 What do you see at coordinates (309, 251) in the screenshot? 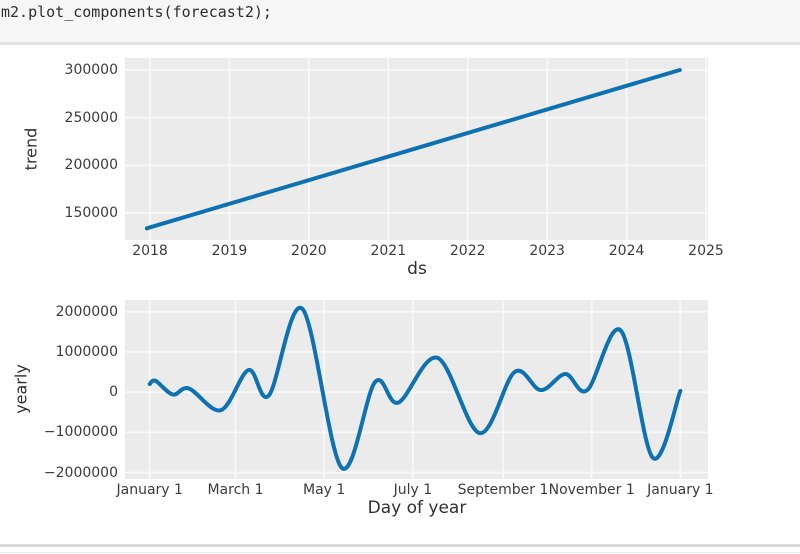
I see `x-tick-label: 2020` at bounding box center [309, 251].